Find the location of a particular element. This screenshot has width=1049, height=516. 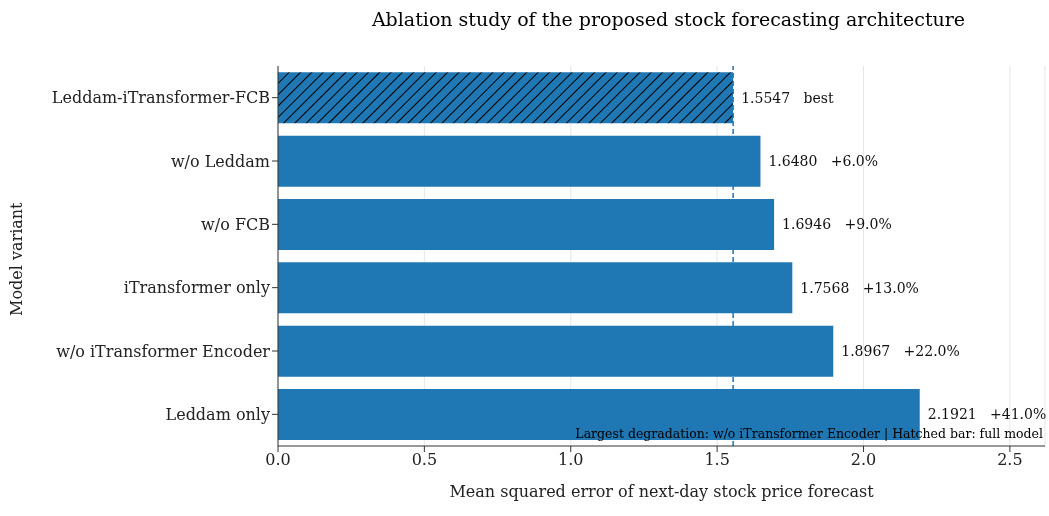

y-tick-label: Leddam-iTransformer-FCB is located at coordinates (160, 98).